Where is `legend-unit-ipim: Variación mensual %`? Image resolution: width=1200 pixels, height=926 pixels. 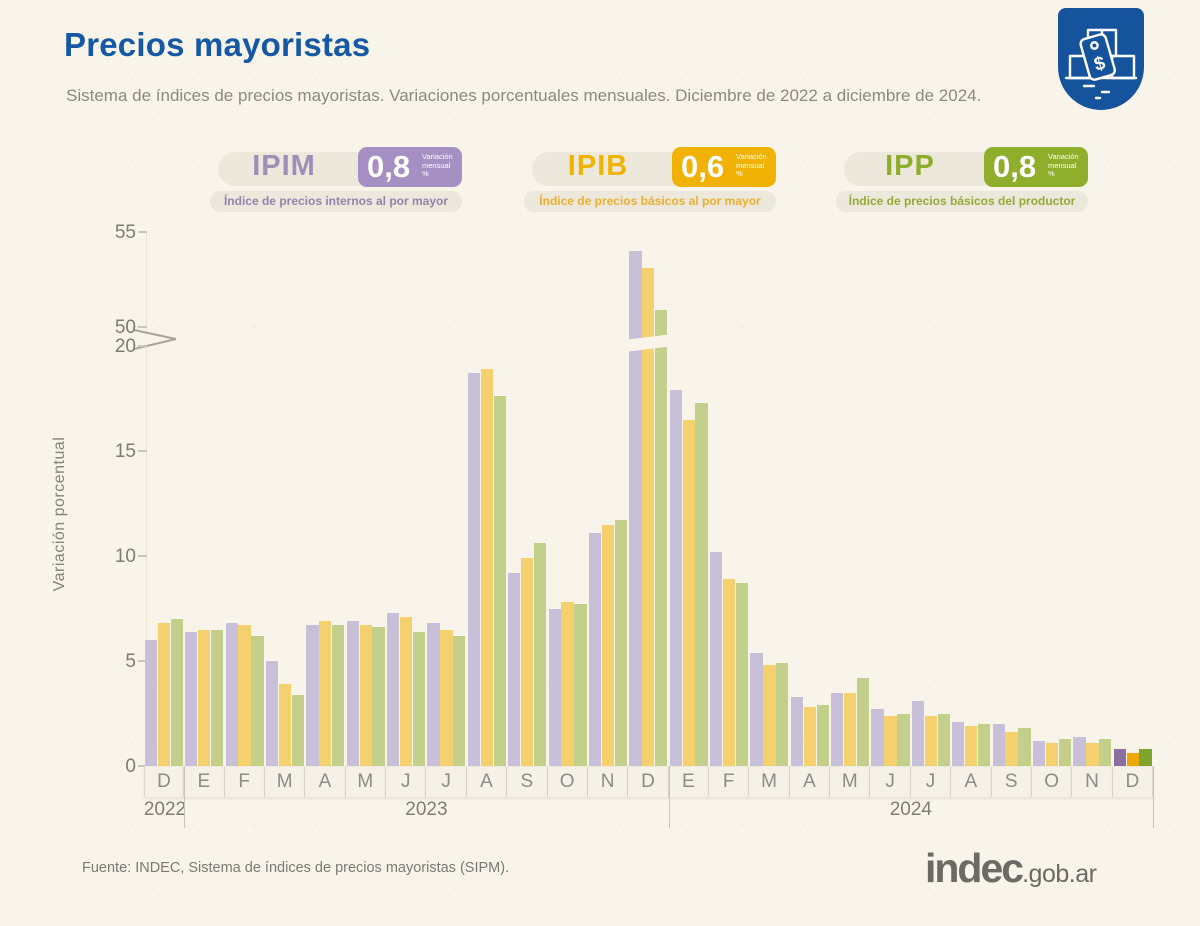 legend-unit-ipim: Variación mensual % is located at coordinates (437, 165).